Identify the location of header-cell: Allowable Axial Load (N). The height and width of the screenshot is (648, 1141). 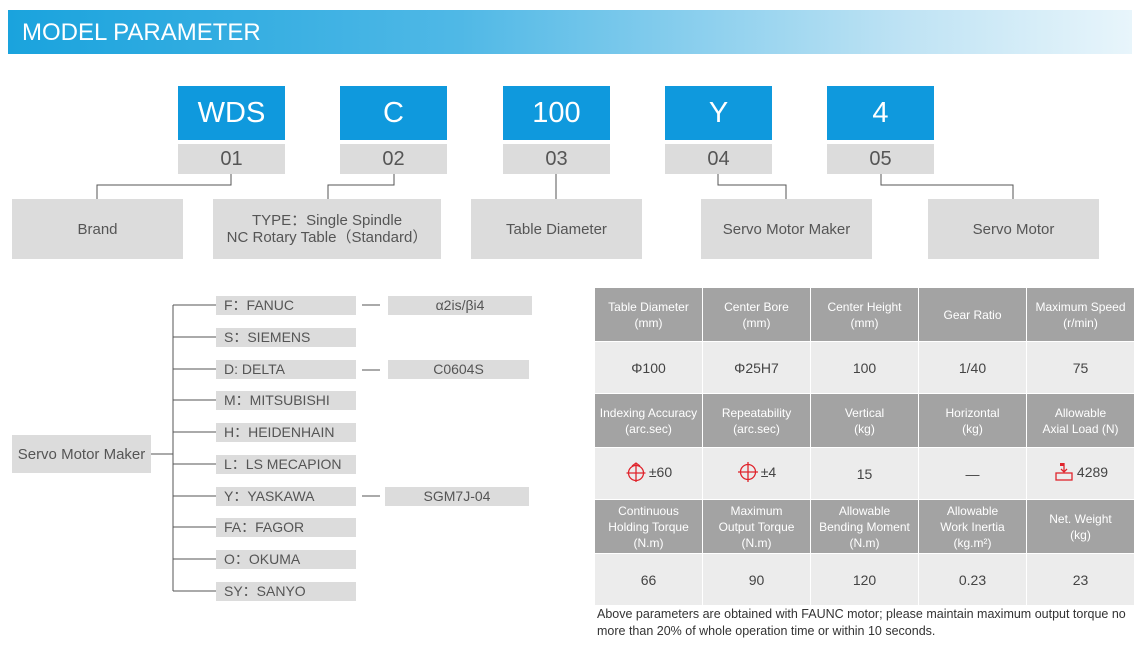
(1080, 420).